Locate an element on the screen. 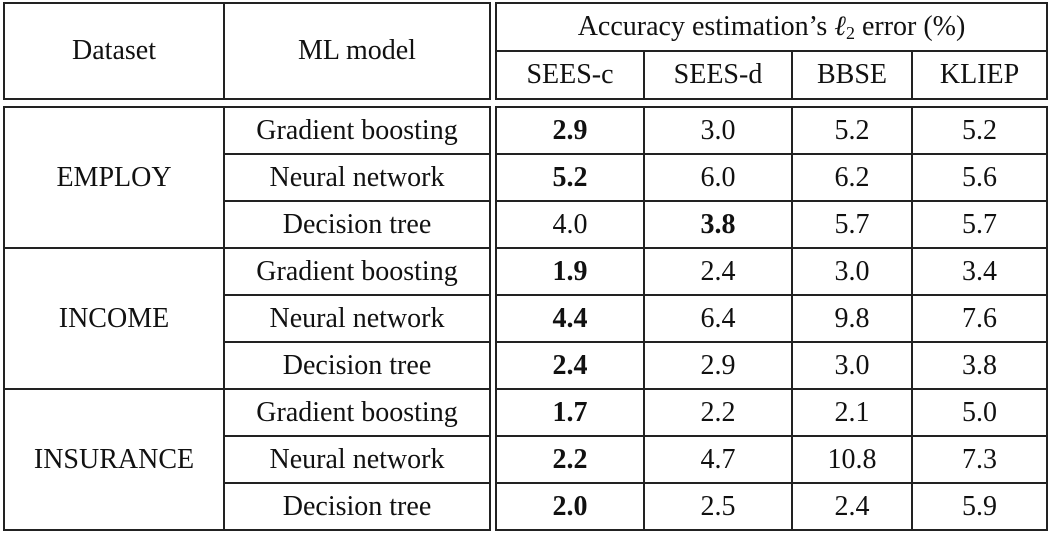 Image resolution: width=1050 pixels, height=551 pixels. header-dataset: Dataset is located at coordinates (114, 51).